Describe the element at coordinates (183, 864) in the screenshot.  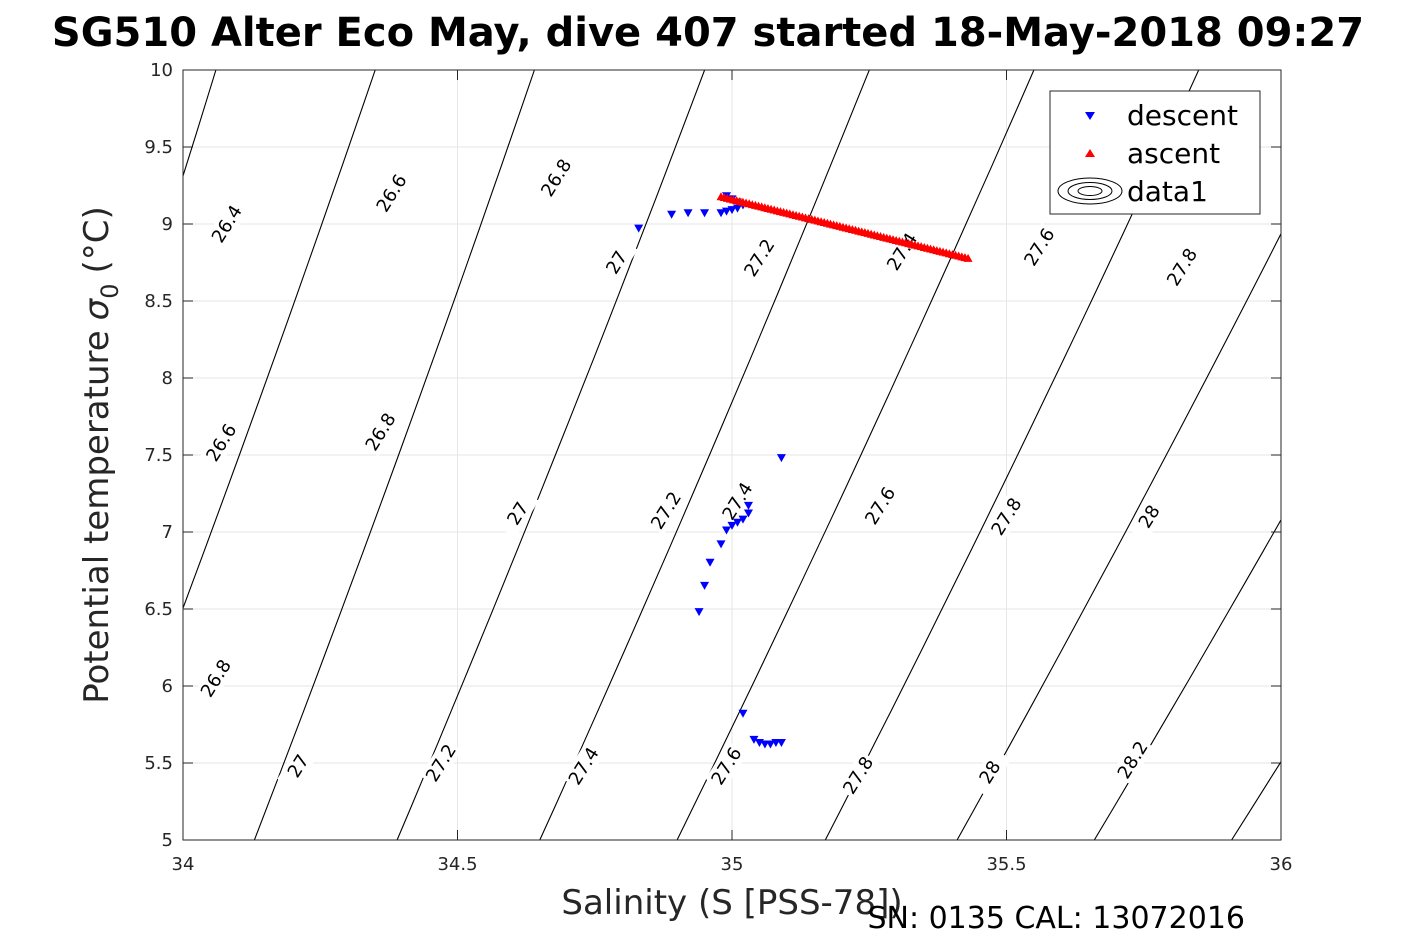
I see `x-tick-label: 34` at that location.